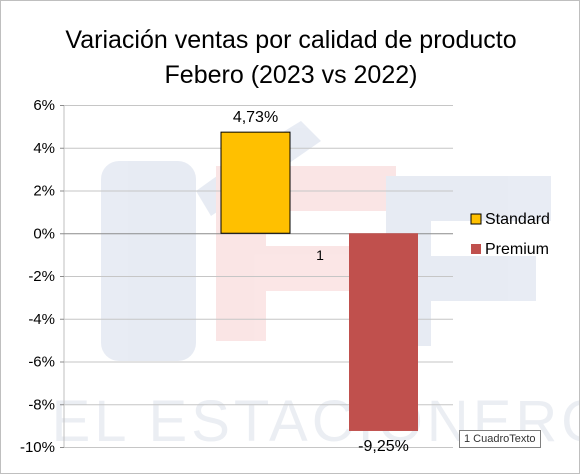 The width and height of the screenshot is (580, 474). Describe the element at coordinates (41, 319) in the screenshot. I see `y-tick-label: -4%` at that location.